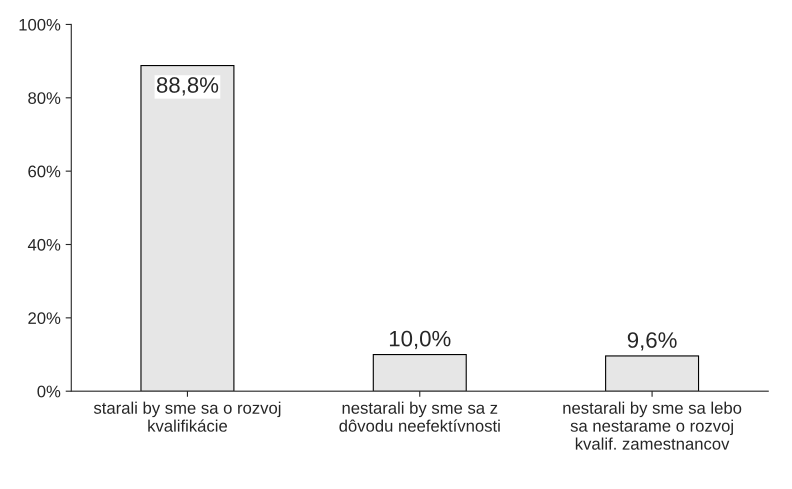  Describe the element at coordinates (48, 392) in the screenshot. I see `y-tick-label: 0%` at that location.